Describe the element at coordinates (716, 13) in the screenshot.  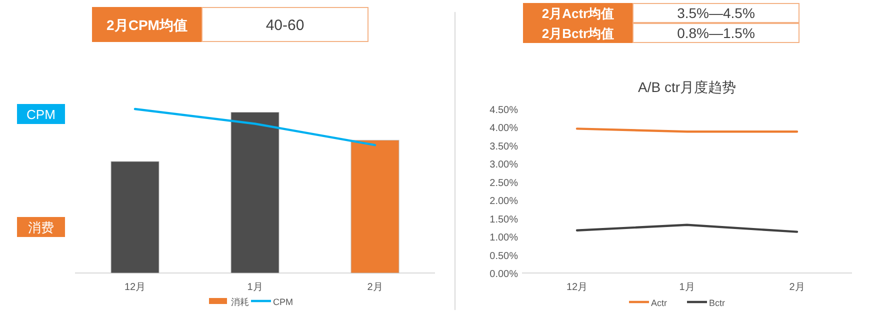
I see `text: 3.5%—4.5%` at that location.